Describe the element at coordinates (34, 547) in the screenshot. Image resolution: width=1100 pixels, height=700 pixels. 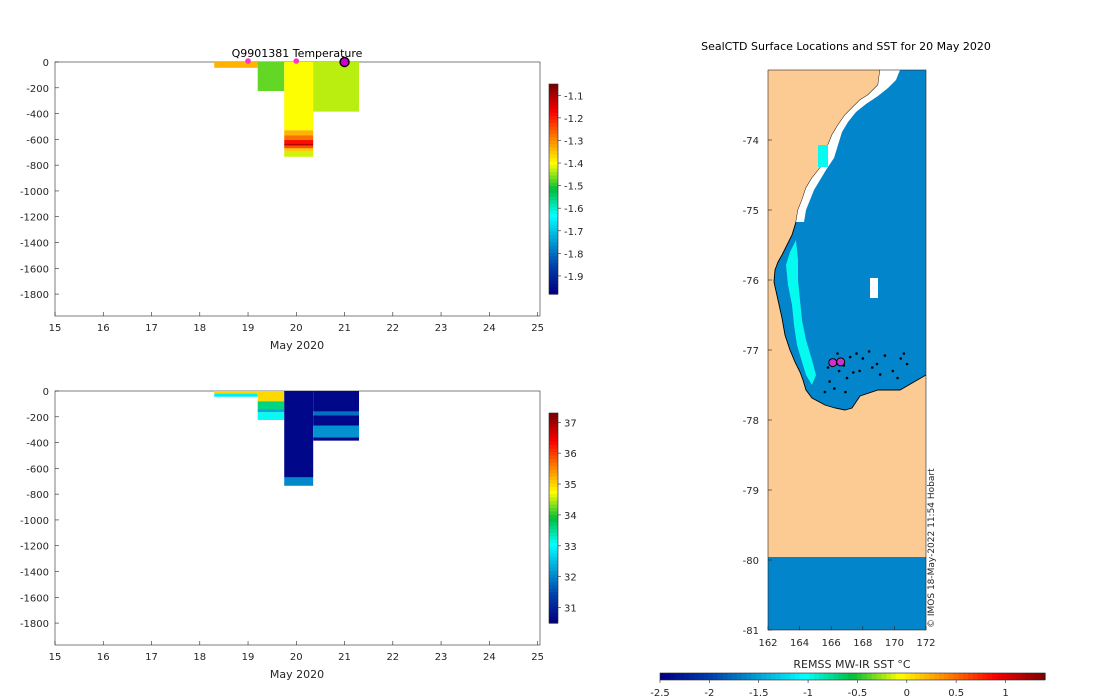
I see `s-ytick-label: -1200` at that location.